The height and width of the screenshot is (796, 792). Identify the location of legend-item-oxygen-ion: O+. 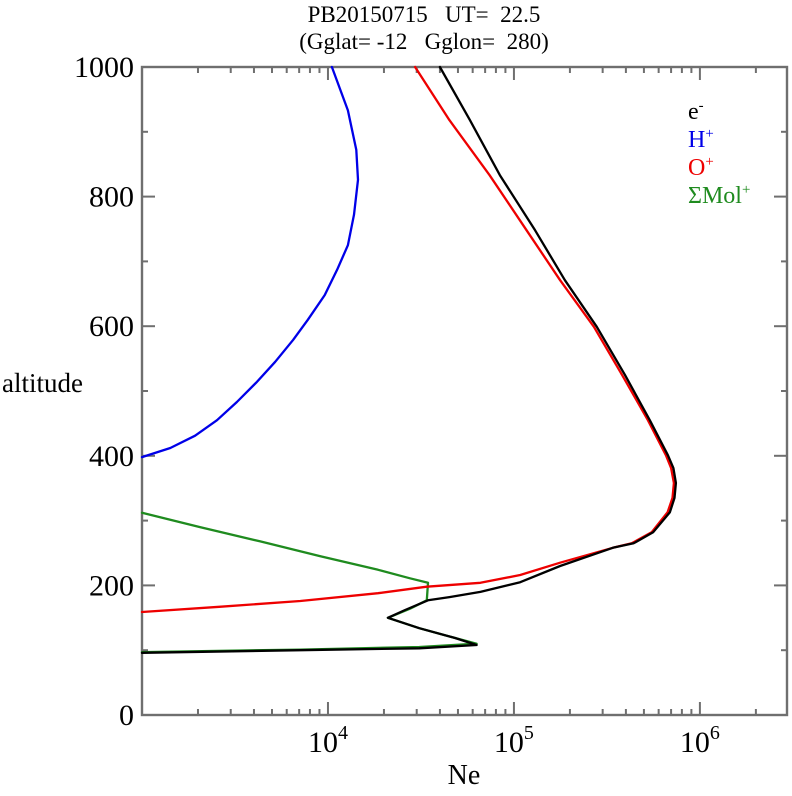
(719, 168).